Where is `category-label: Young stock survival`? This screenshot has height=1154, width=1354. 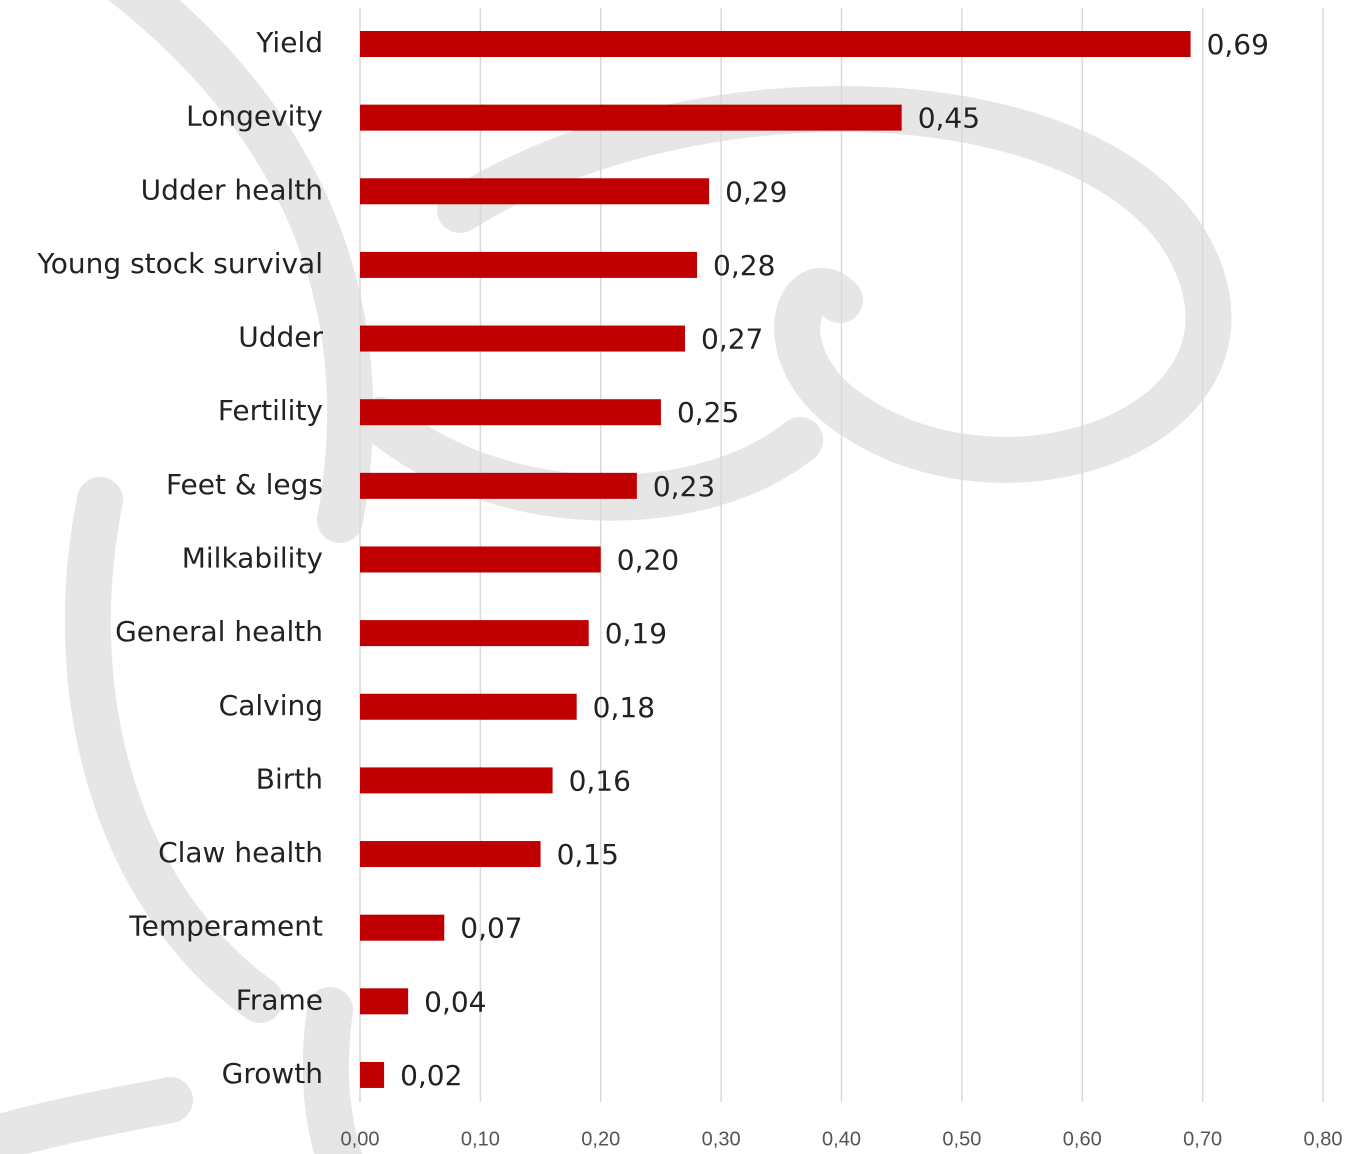
category-label: Young stock survival is located at coordinates (179, 263).